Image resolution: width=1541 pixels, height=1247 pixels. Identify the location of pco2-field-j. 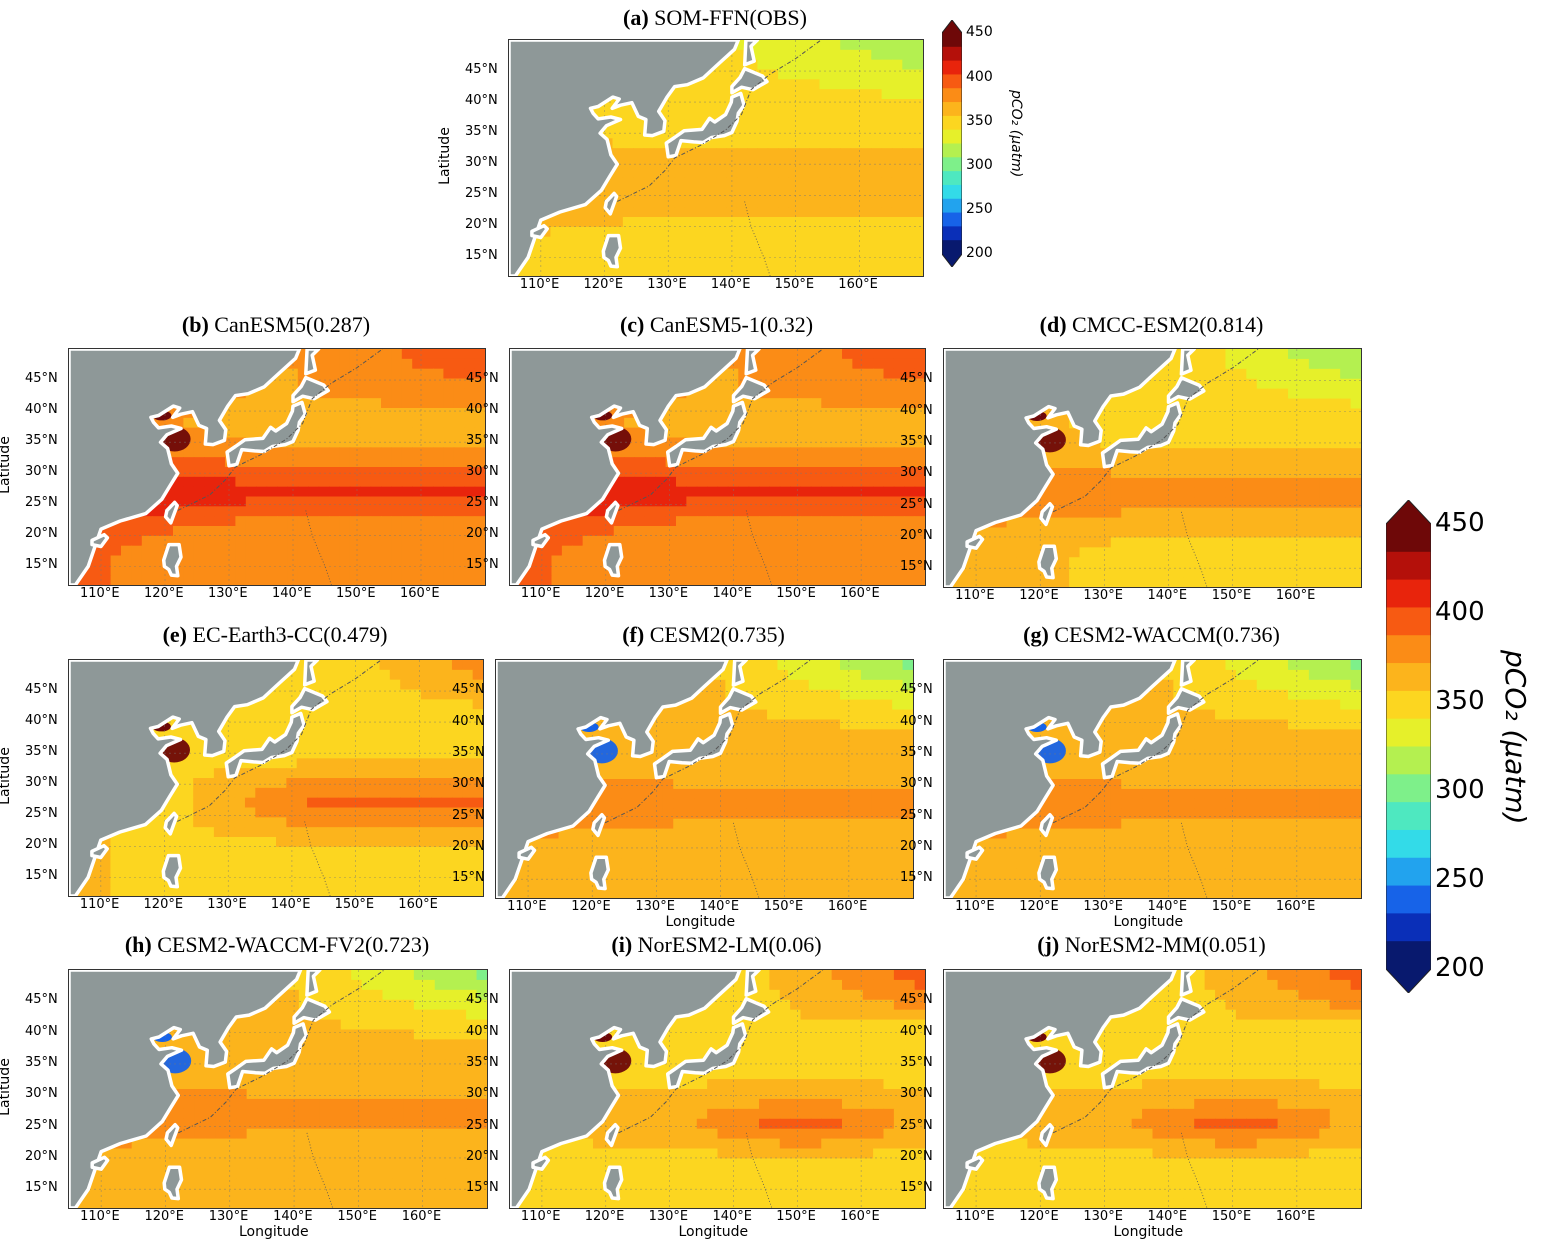
(1152, 1089).